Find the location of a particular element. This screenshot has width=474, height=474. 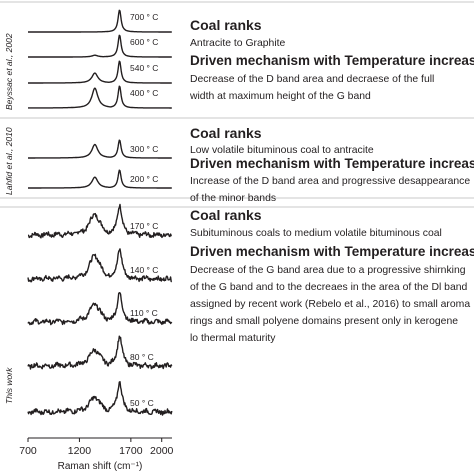

panel-3-rank-title: Coal ranks is located at coordinates (226, 215).